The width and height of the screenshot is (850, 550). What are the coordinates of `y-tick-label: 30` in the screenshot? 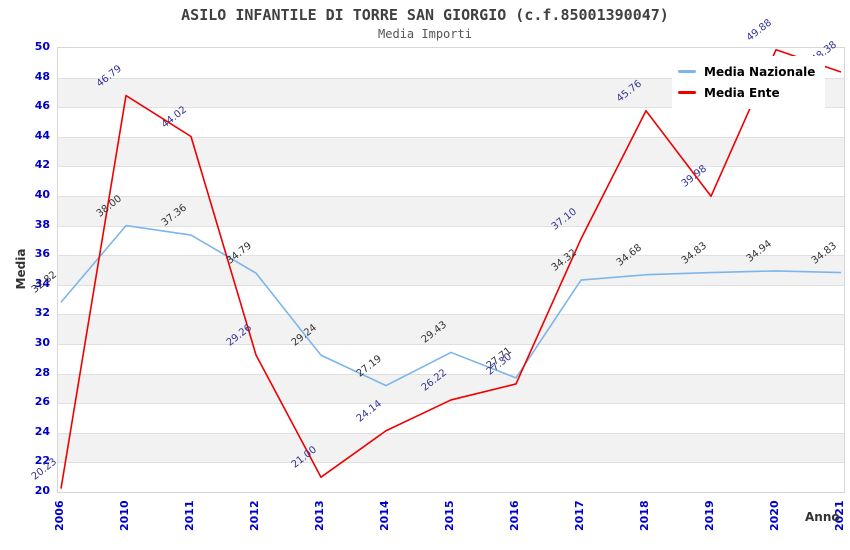 It's located at (42, 342).